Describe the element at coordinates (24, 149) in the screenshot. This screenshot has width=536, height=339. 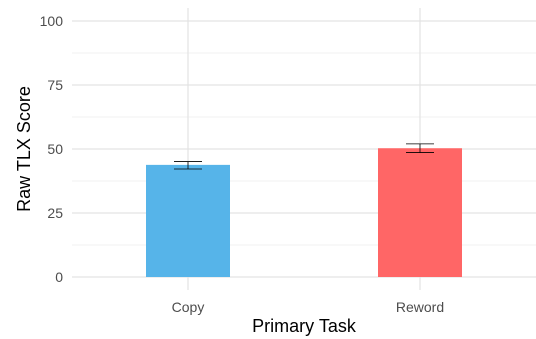
I see `y-axis-title: Raw TLX Score` at that location.